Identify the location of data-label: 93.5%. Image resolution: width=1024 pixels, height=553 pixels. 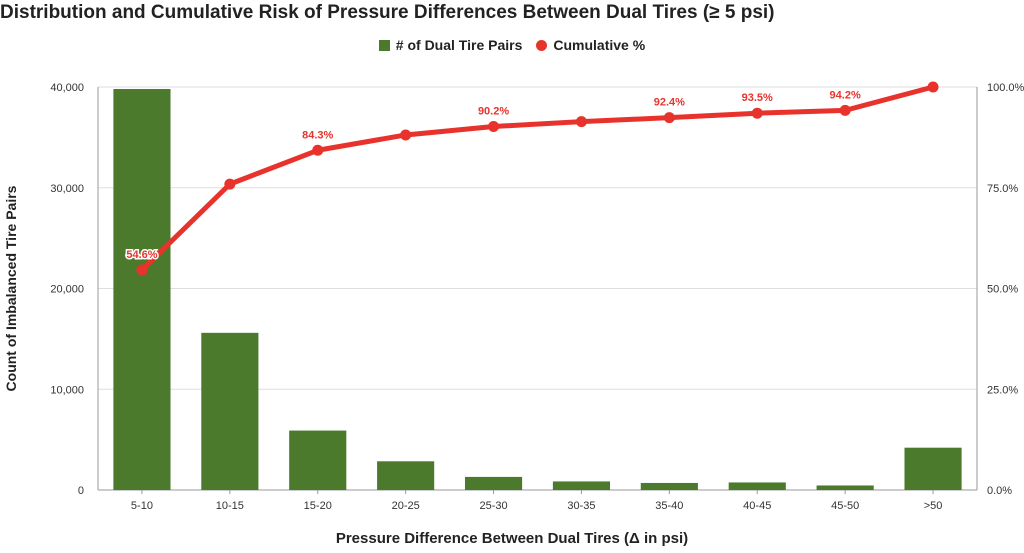
(757, 98).